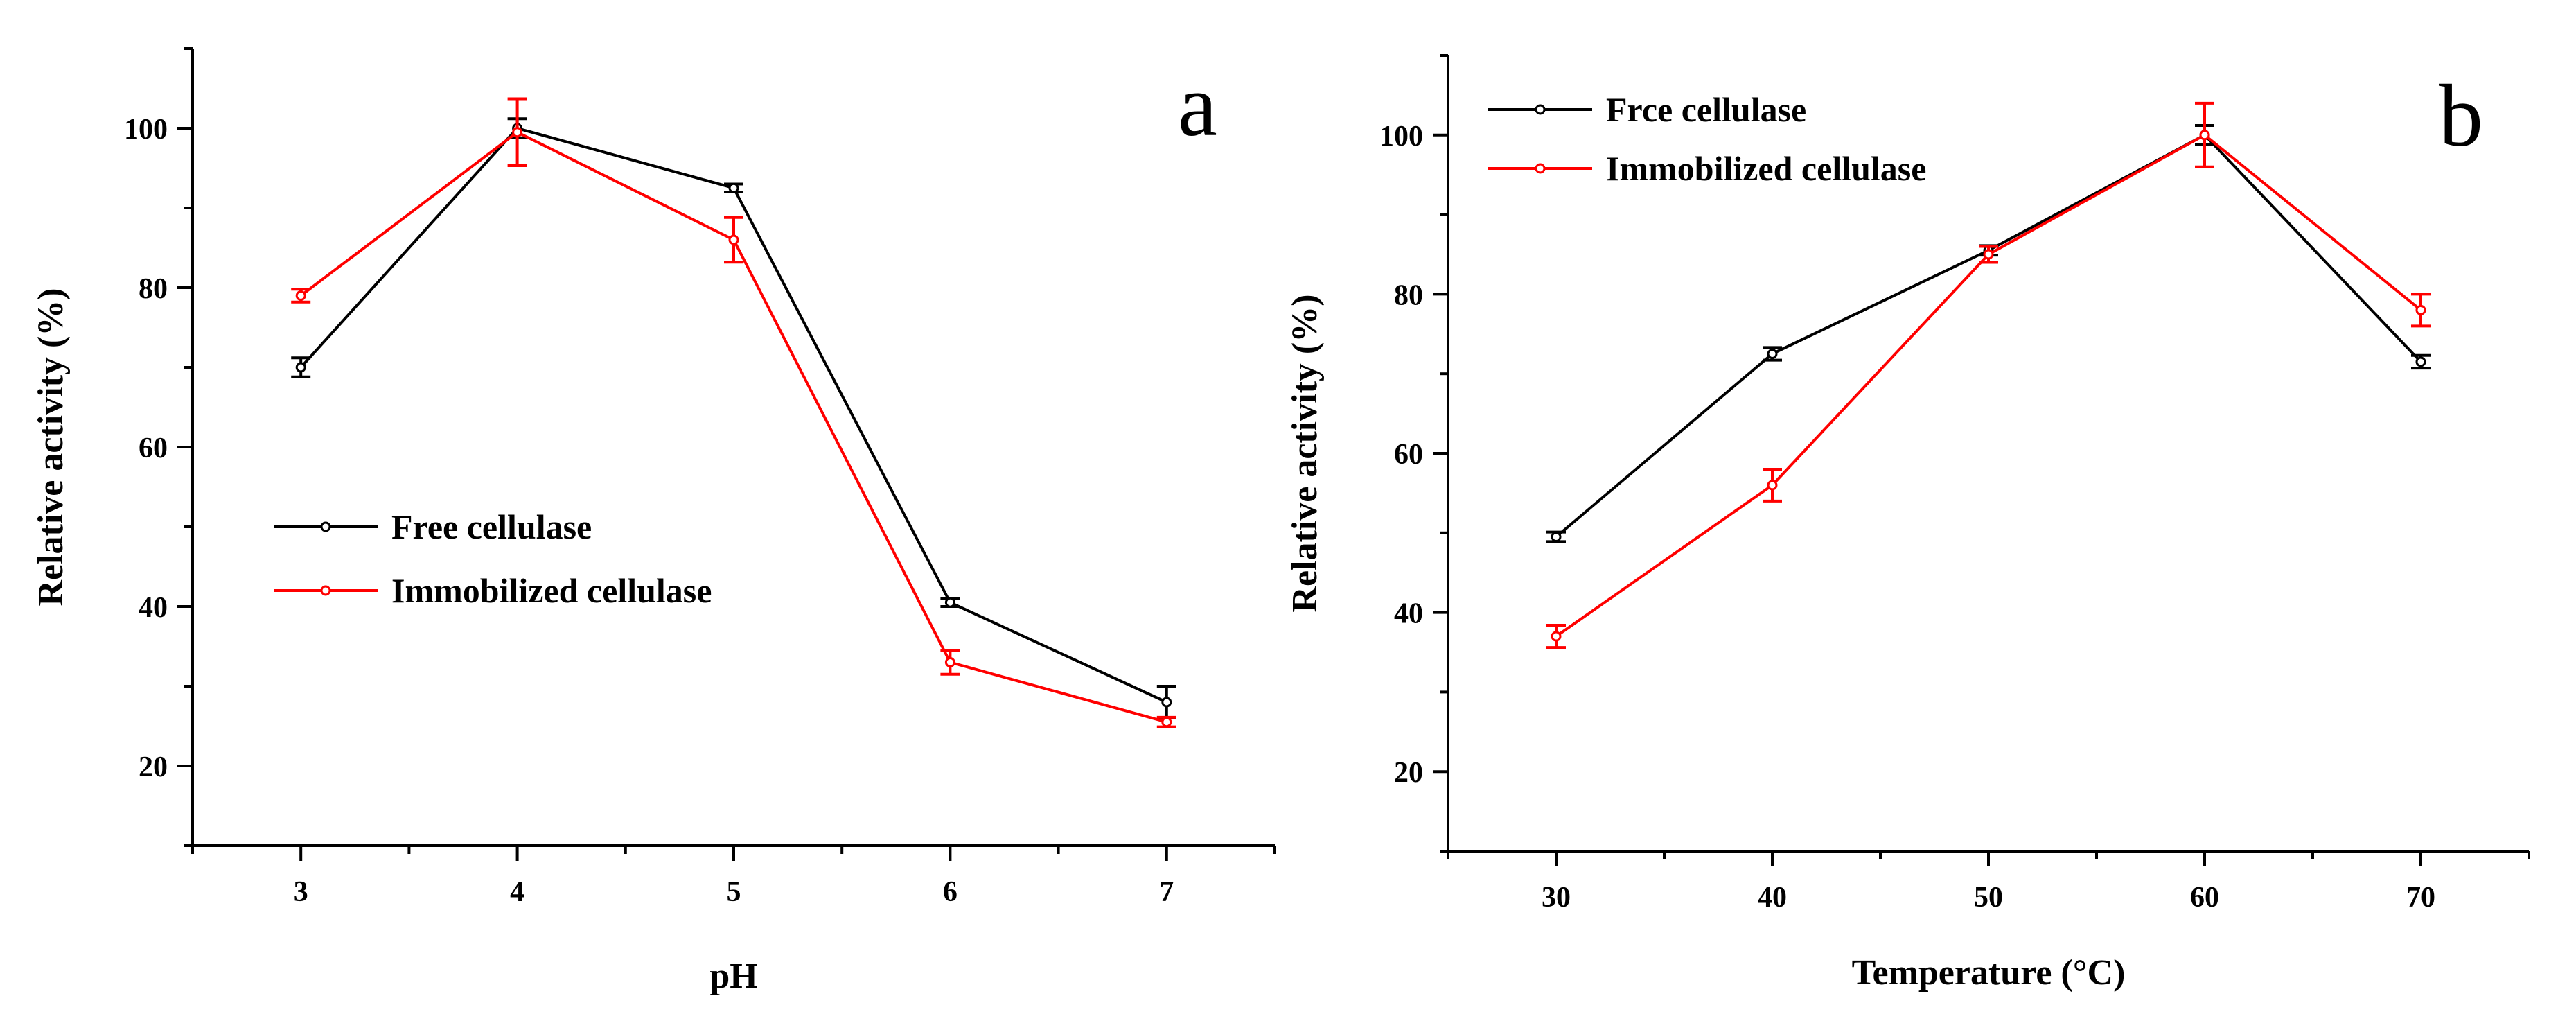 The height and width of the screenshot is (1030, 2576). What do you see at coordinates (1166, 892) in the screenshot?
I see `x-tick-label: 7` at bounding box center [1166, 892].